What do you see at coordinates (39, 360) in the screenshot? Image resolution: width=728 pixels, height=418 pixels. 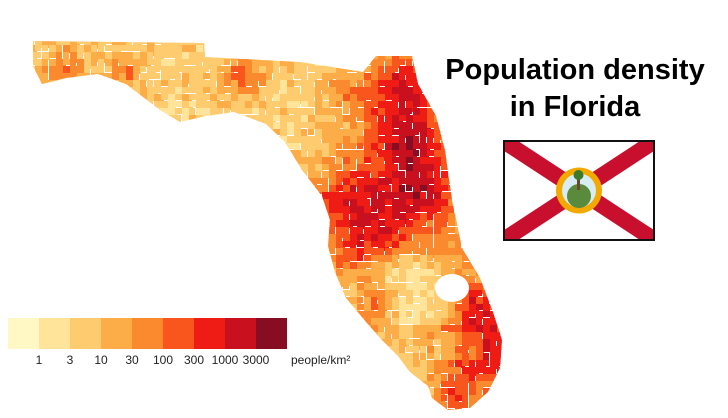 I see `legend-tick-label: 1` at bounding box center [39, 360].